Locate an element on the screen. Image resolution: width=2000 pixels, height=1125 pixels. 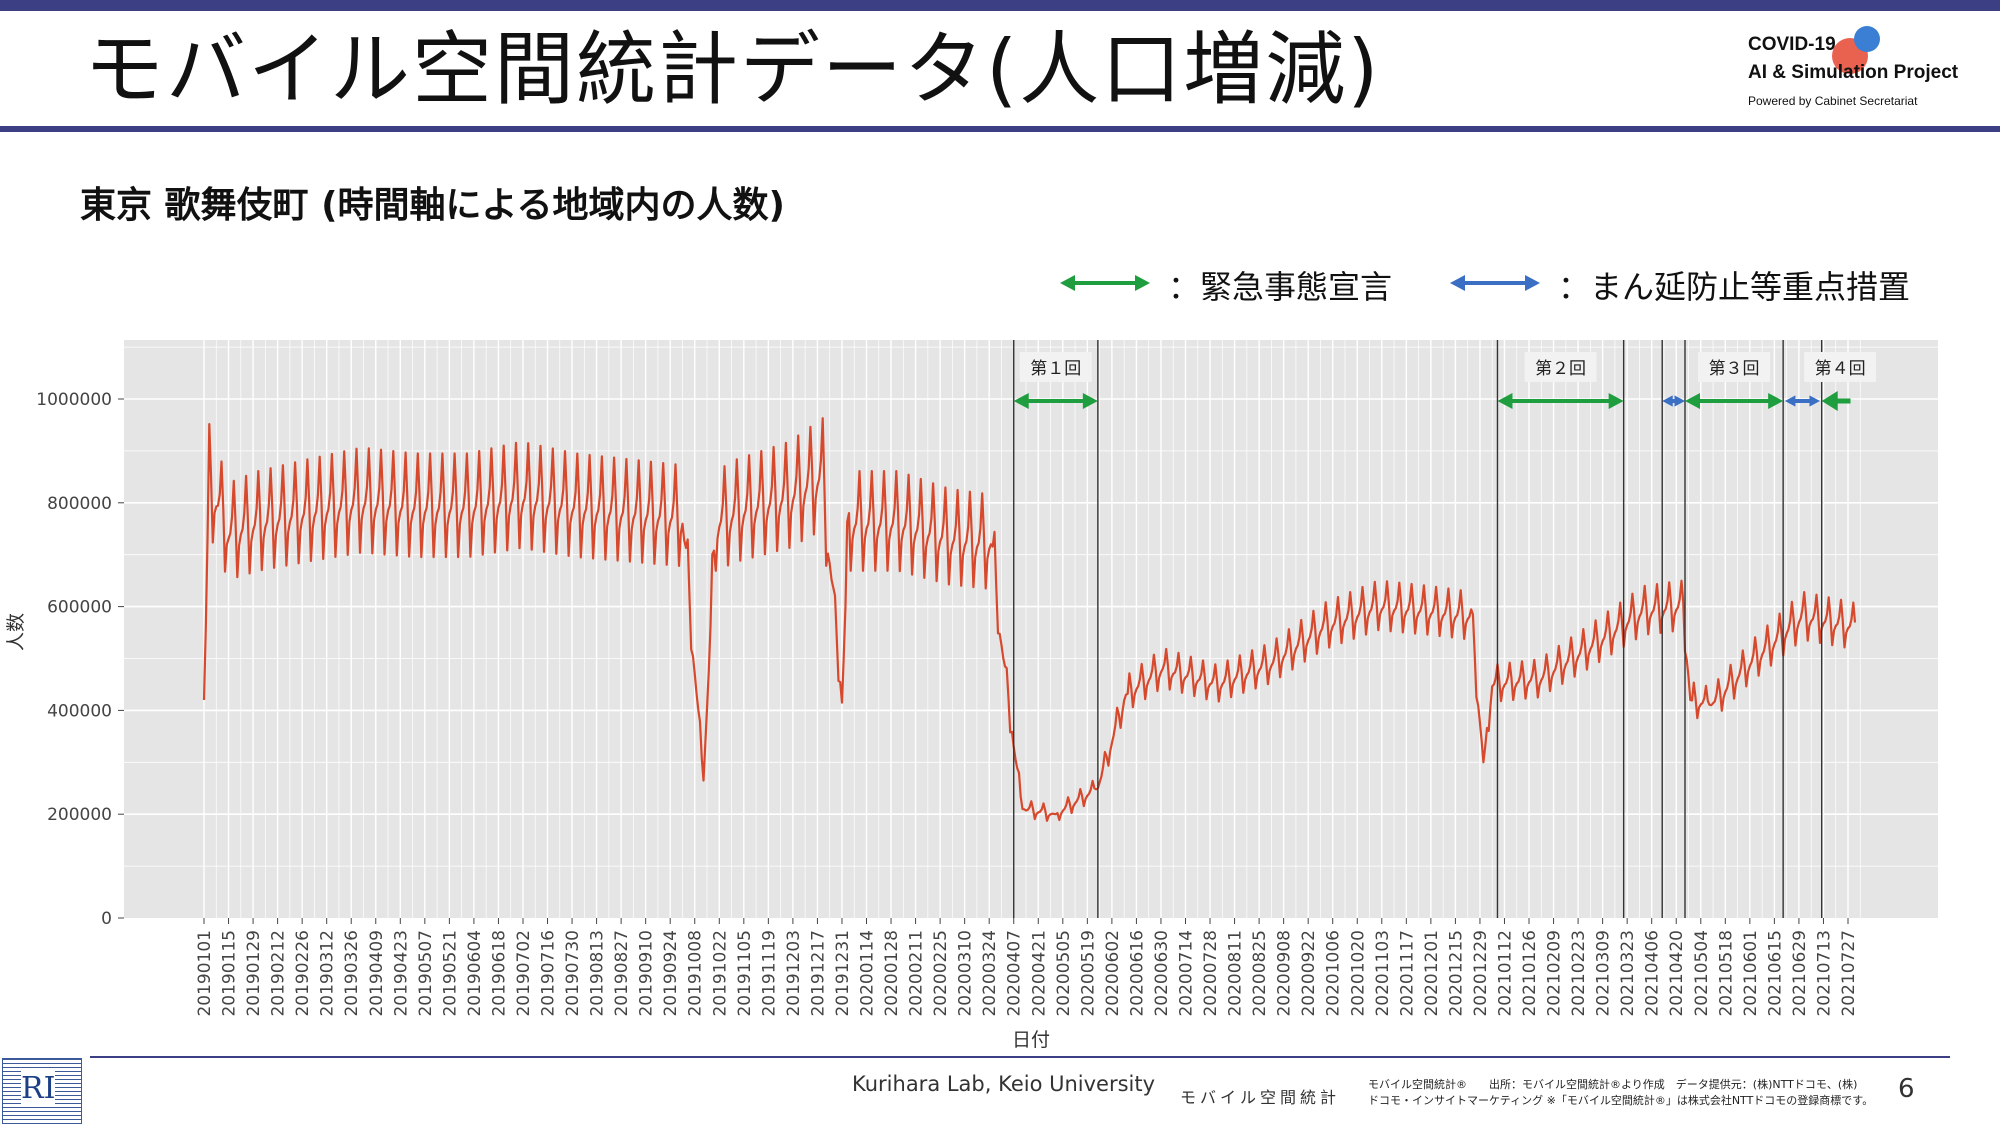
footer-brand: モバイル空間統計 is located at coordinates (1260, 1097).